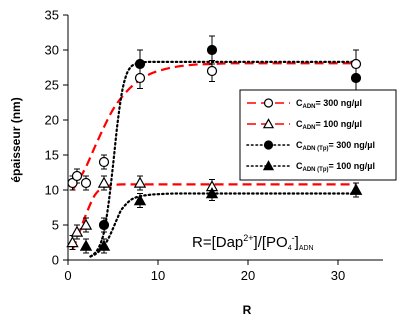  What do you see at coordinates (52, 190) in the screenshot?
I see `y-tick-label: 10` at bounding box center [52, 190].